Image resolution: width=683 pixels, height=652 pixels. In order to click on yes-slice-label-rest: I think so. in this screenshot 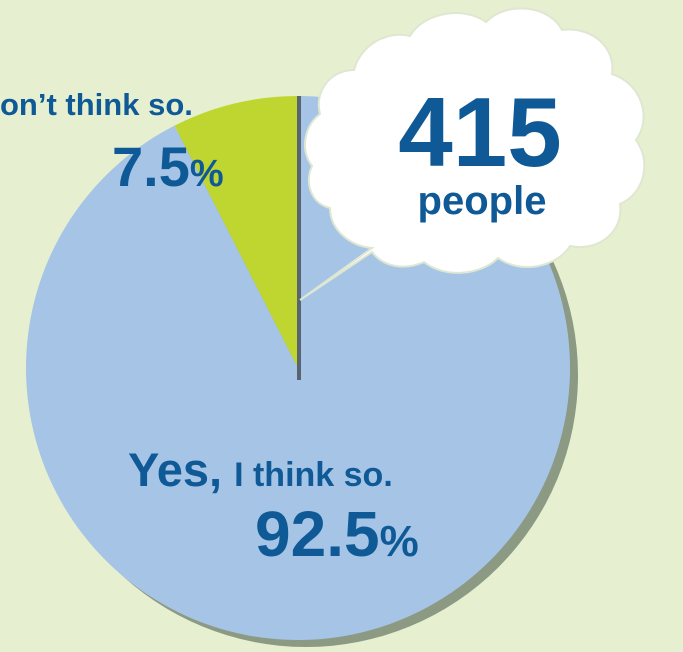, I will do `click(313, 475)`.